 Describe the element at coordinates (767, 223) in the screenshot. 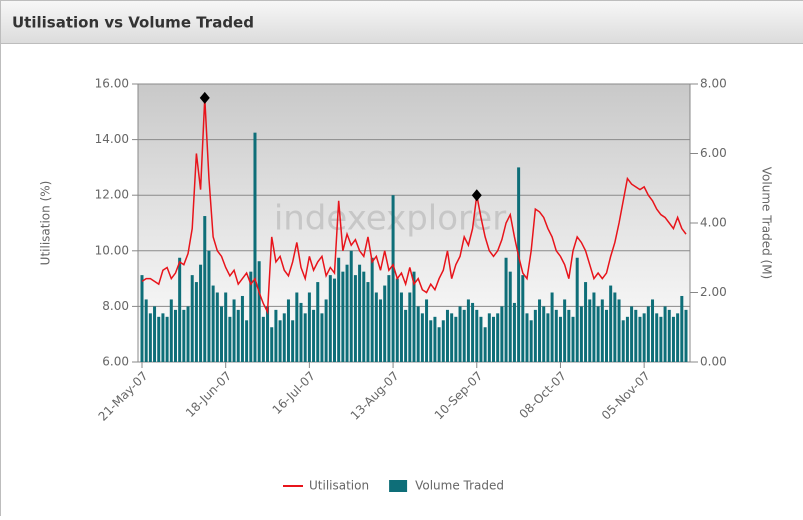

I see `y2-axis-title: Volume Traded (M)` at that location.